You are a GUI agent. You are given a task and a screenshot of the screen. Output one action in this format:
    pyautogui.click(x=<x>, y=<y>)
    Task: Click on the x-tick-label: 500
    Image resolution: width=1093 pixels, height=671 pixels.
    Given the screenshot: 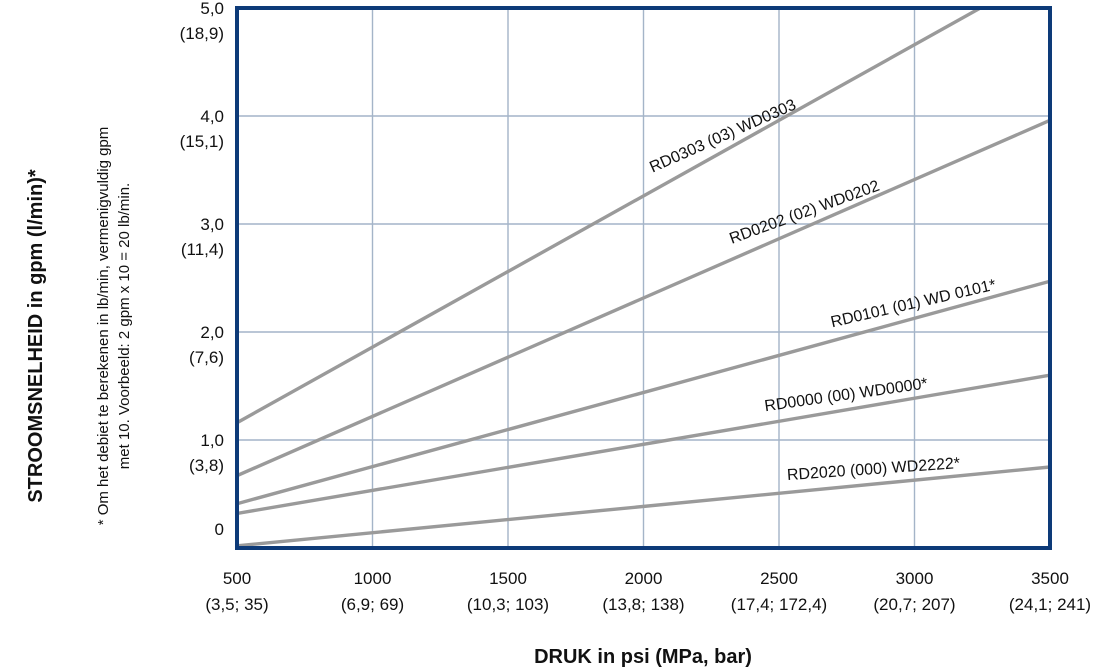 What is the action you would take?
    pyautogui.click(x=237, y=578)
    